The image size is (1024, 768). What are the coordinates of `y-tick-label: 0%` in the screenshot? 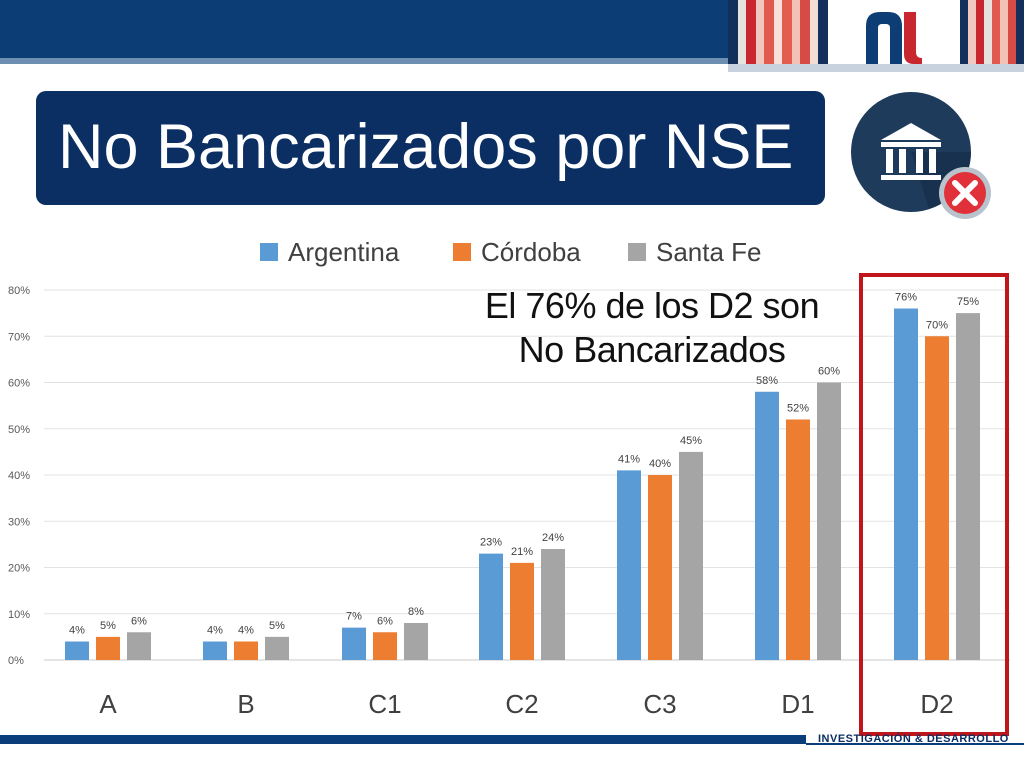 It's located at (16, 661).